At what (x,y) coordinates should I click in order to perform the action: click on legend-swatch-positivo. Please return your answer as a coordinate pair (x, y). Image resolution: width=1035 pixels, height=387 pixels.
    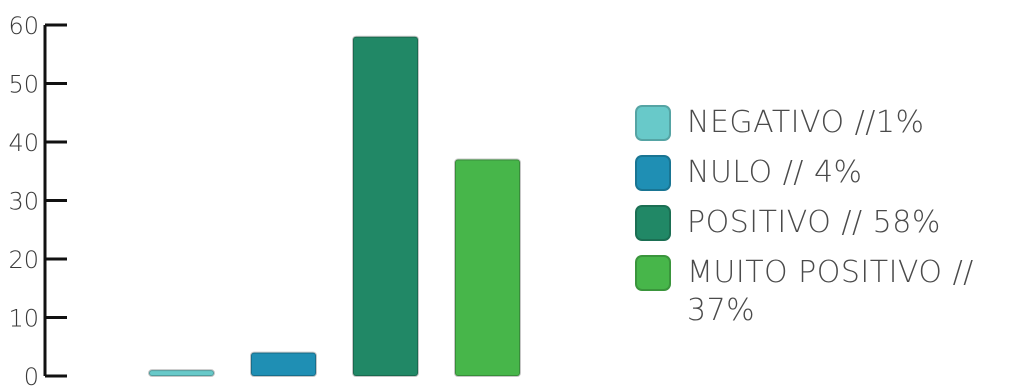
    Looking at the image, I should click on (653, 223).